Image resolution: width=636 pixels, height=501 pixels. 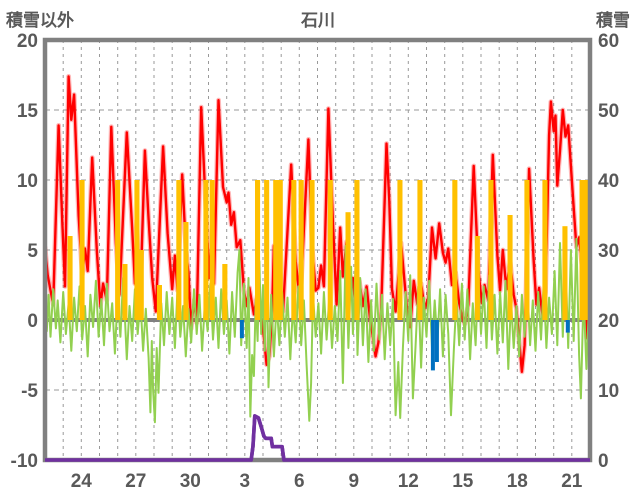 What do you see at coordinates (245, 481) in the screenshot?
I see `svg-text: 3` at bounding box center [245, 481].